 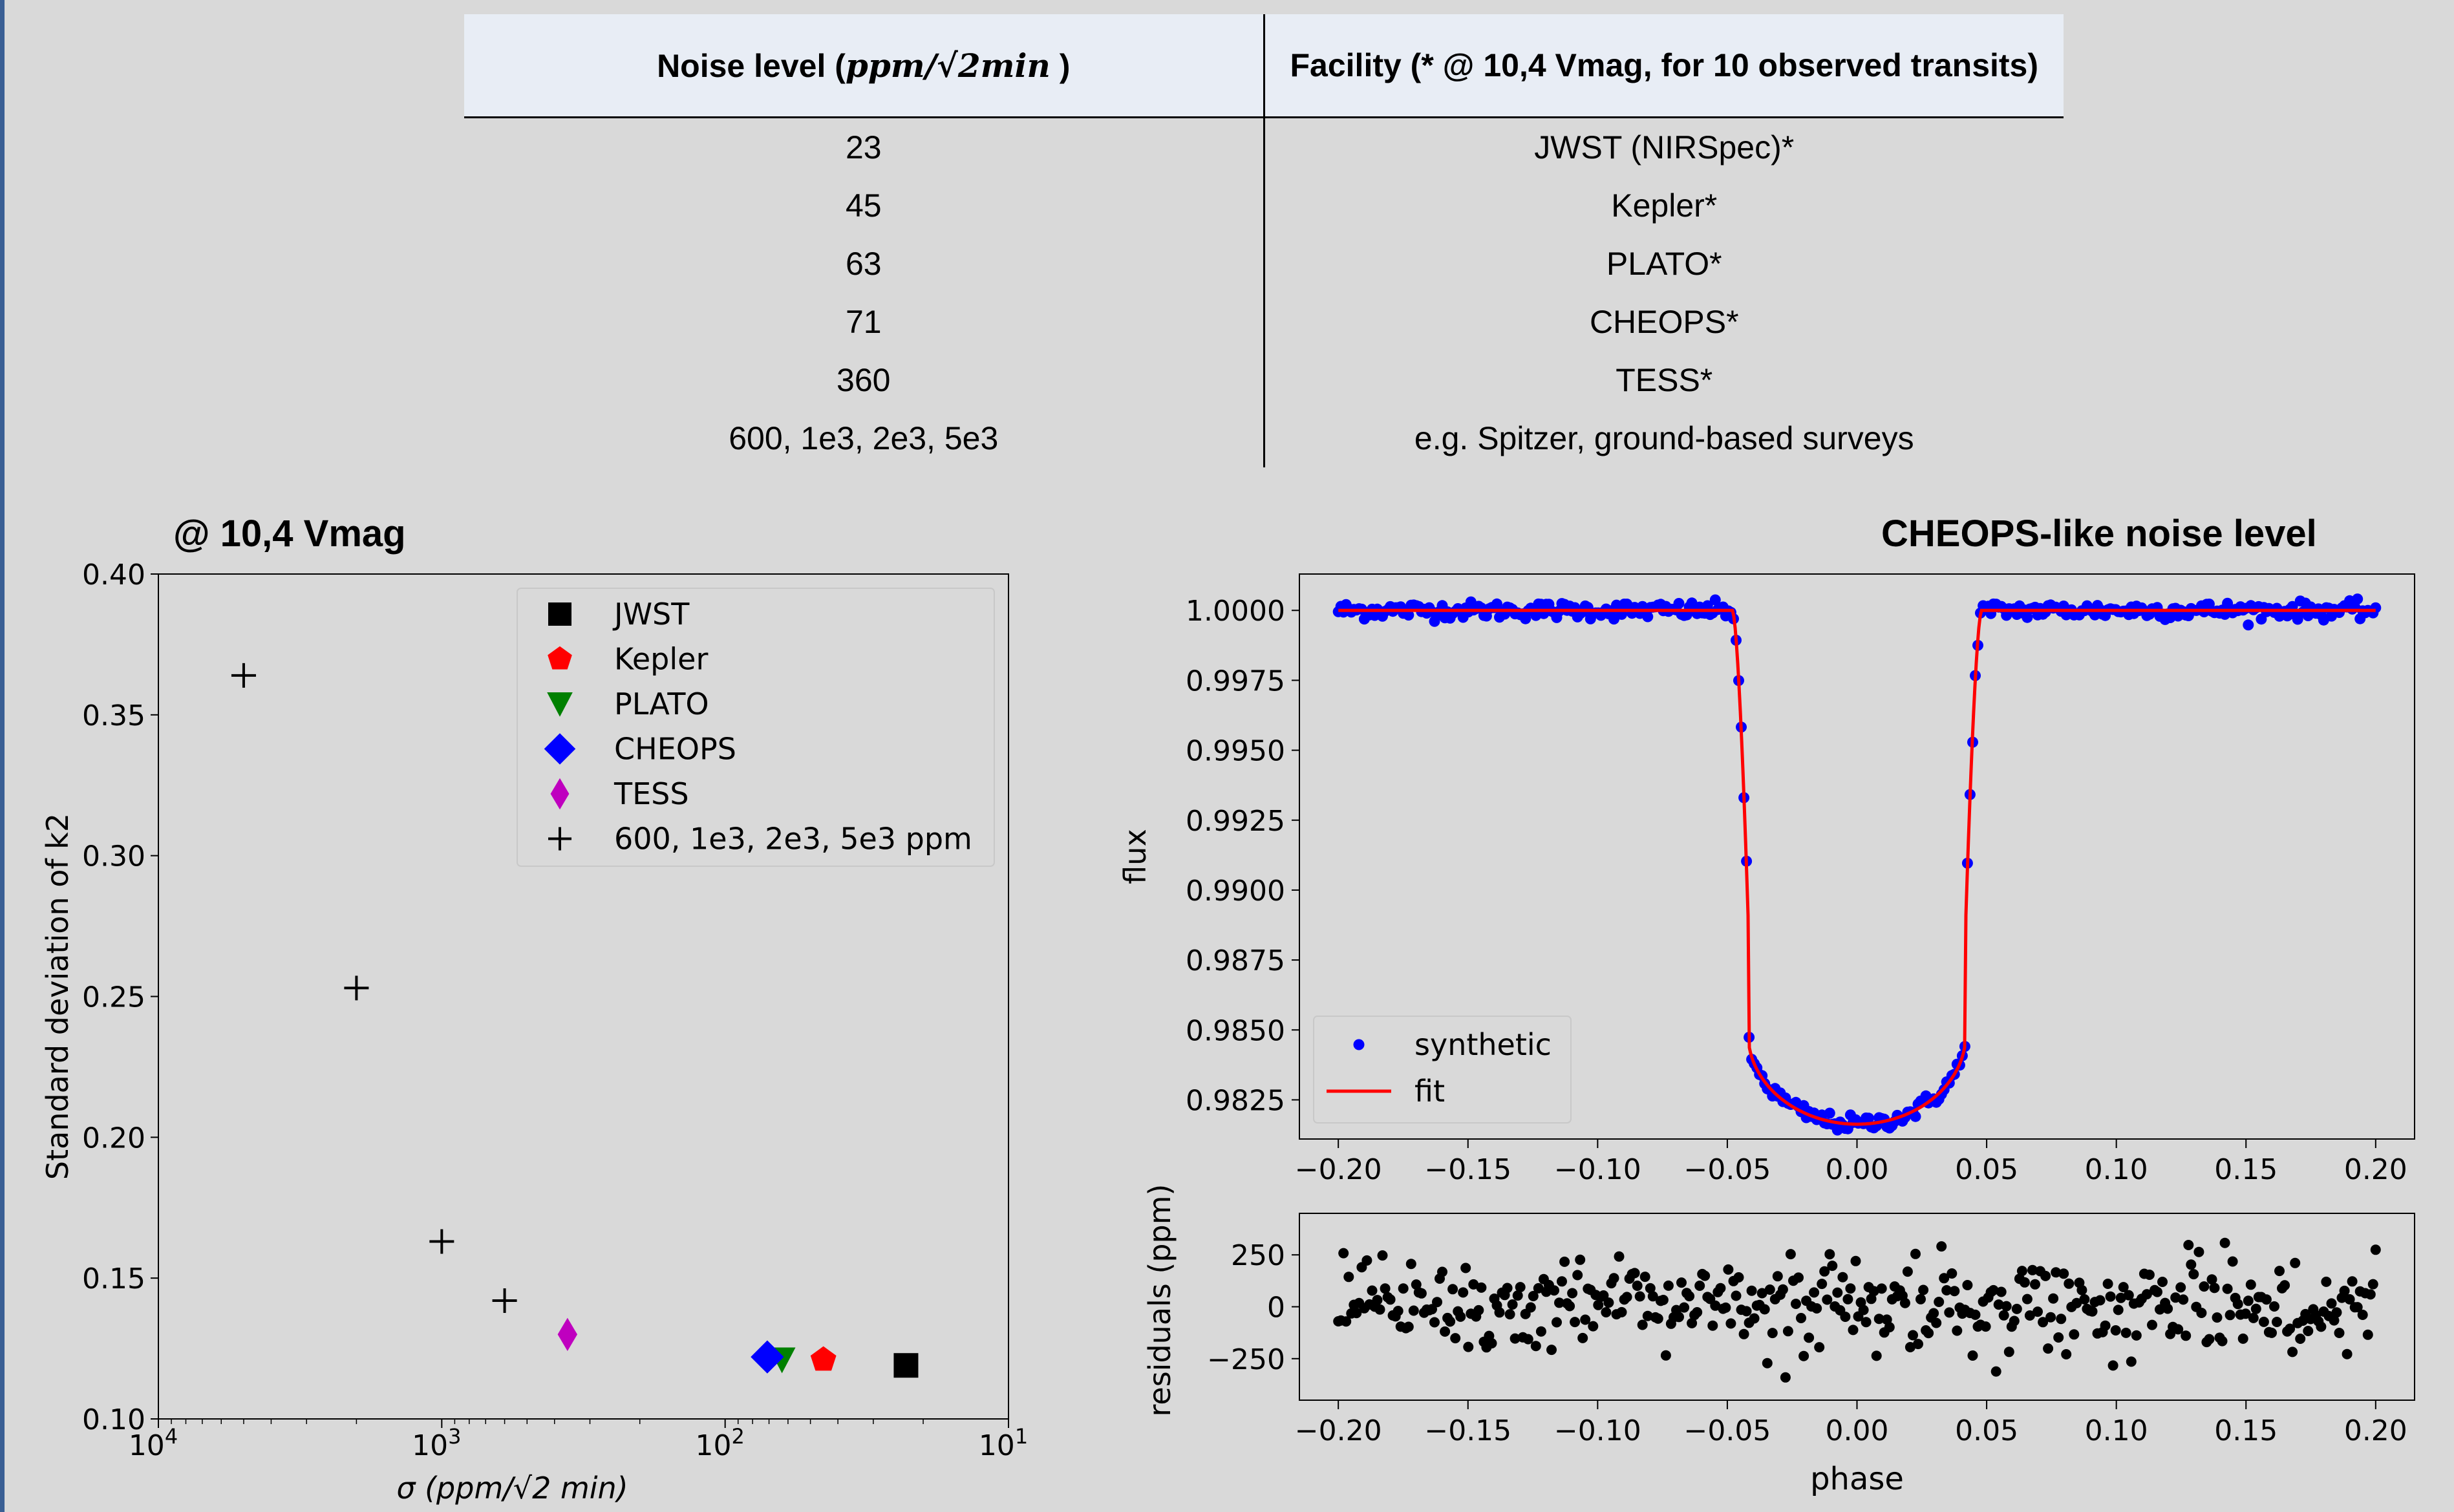 I want to click on facility-cell: TESS*, so click(x=1664, y=380).